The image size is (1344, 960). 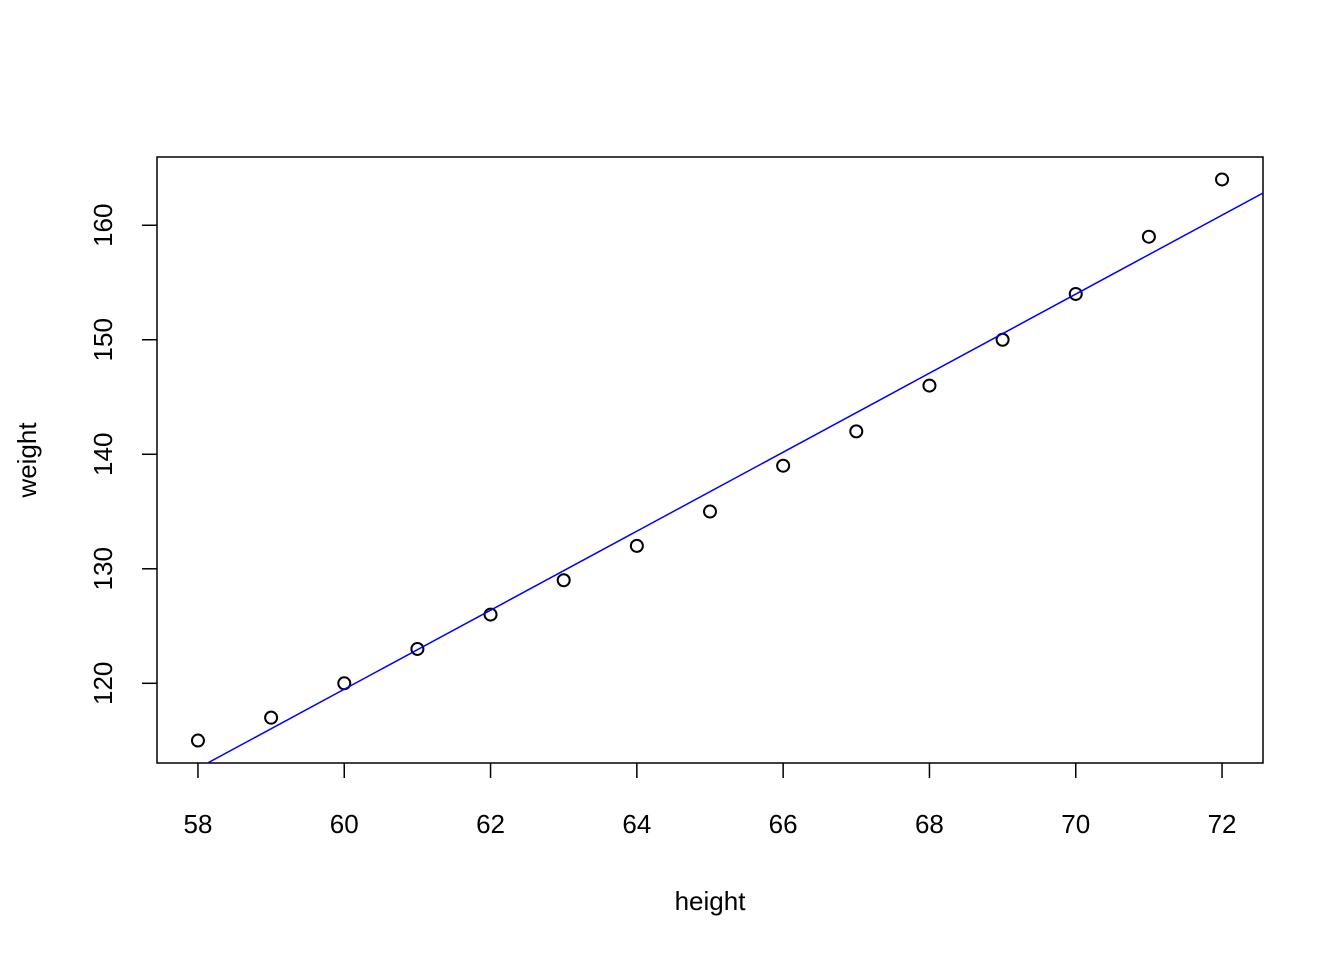 What do you see at coordinates (103, 339) in the screenshot?
I see `y-tick-label: 150` at bounding box center [103, 339].